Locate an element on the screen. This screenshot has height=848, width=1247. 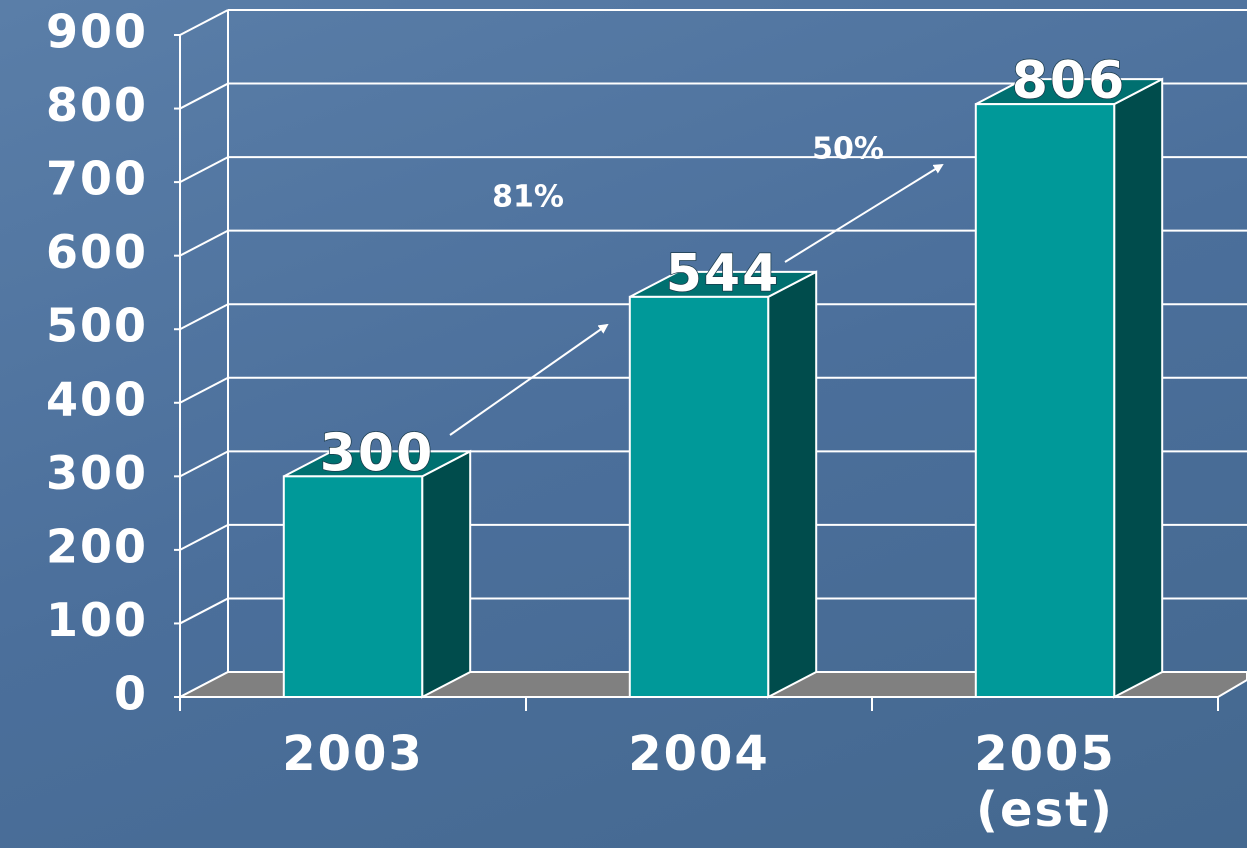
annotation: 50% is located at coordinates (848, 149).